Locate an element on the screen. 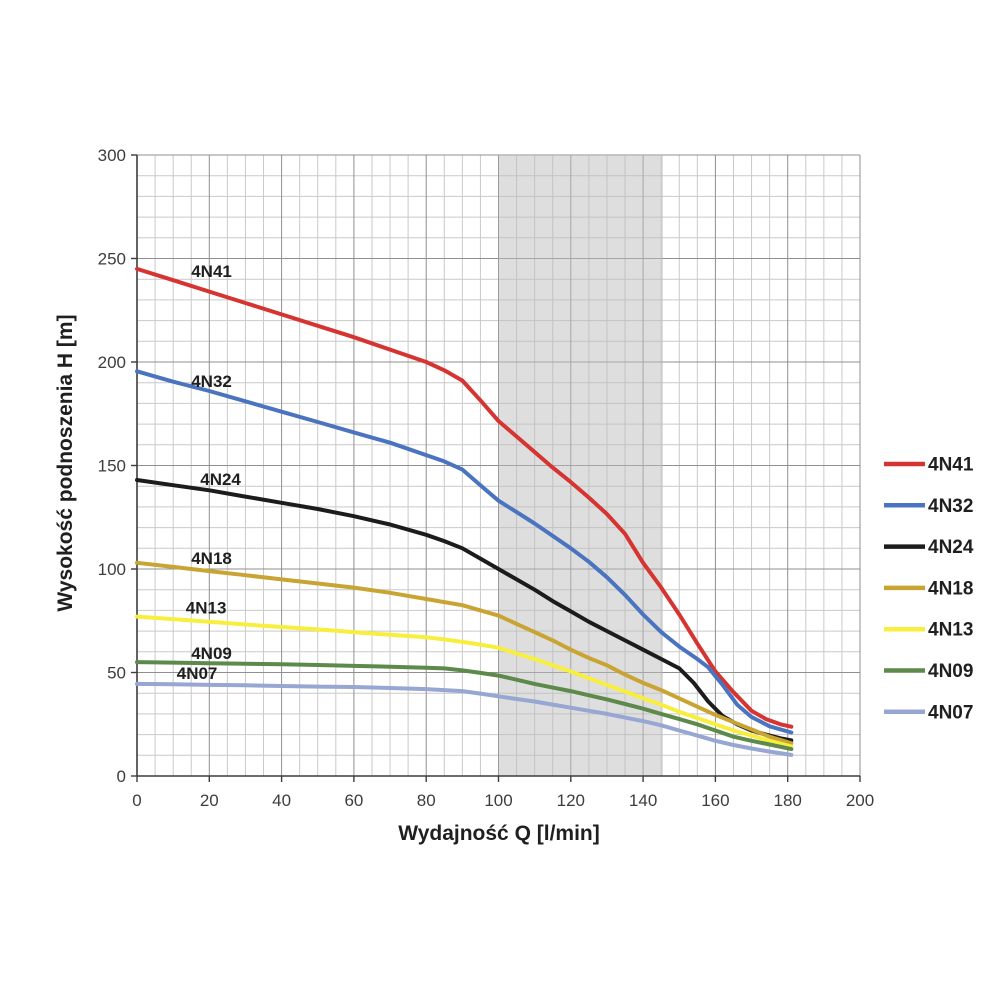  y-axis-title: Wysokość podnoszenia H [m] is located at coordinates (65, 462).